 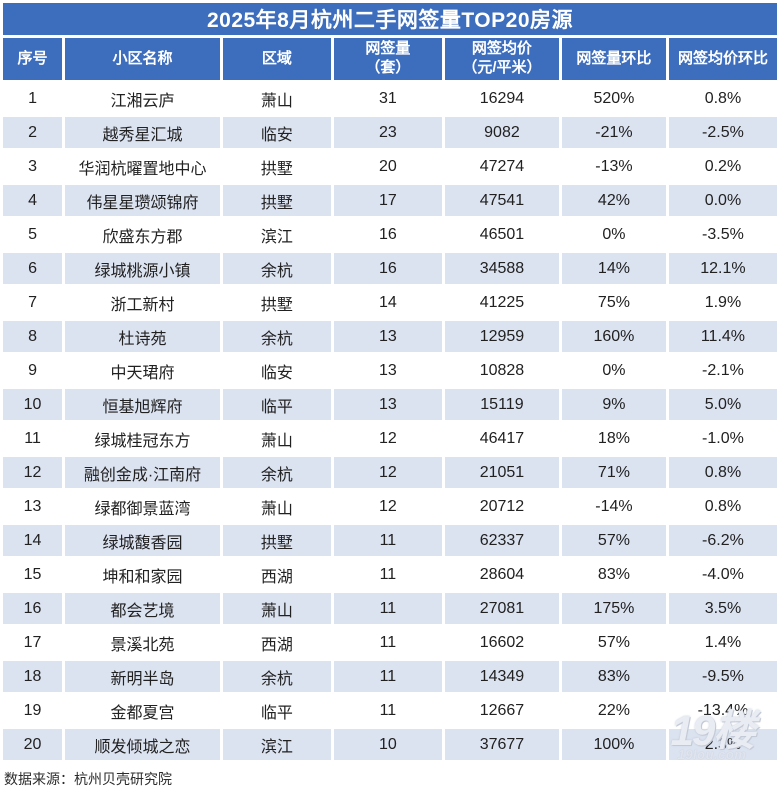 I want to click on cell-community-name: 伟星星瓒颂锦府, so click(x=142, y=200).